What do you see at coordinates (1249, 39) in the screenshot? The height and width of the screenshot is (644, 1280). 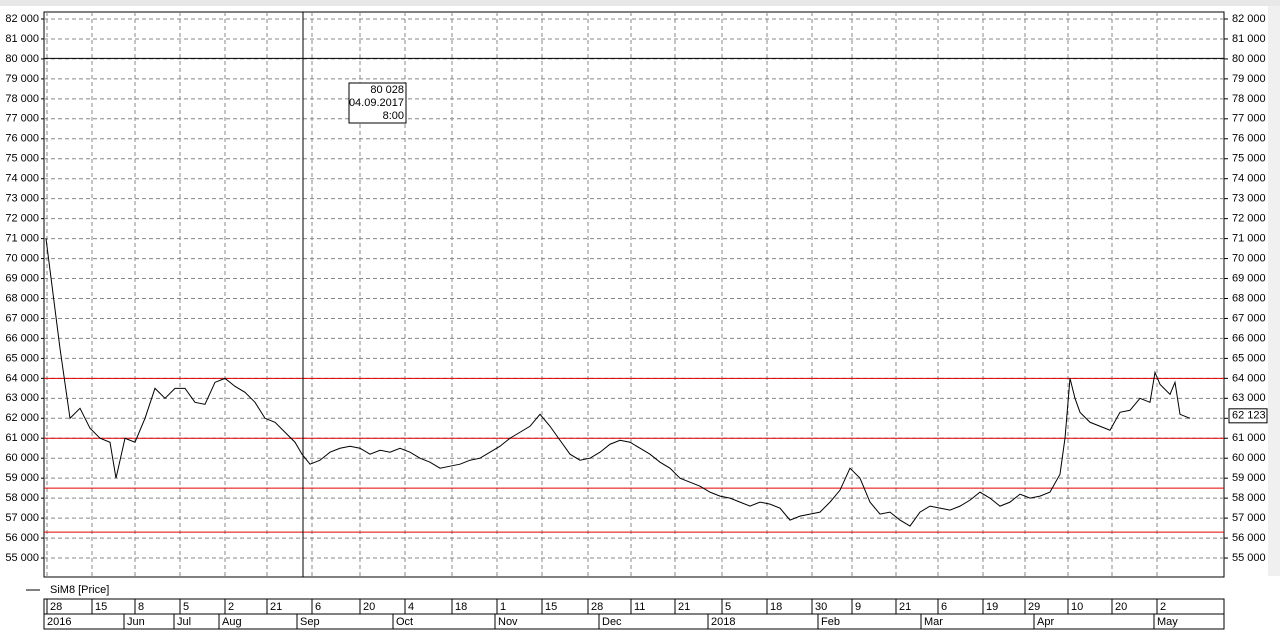 I see `y2-tick-label: 81 000` at bounding box center [1249, 39].